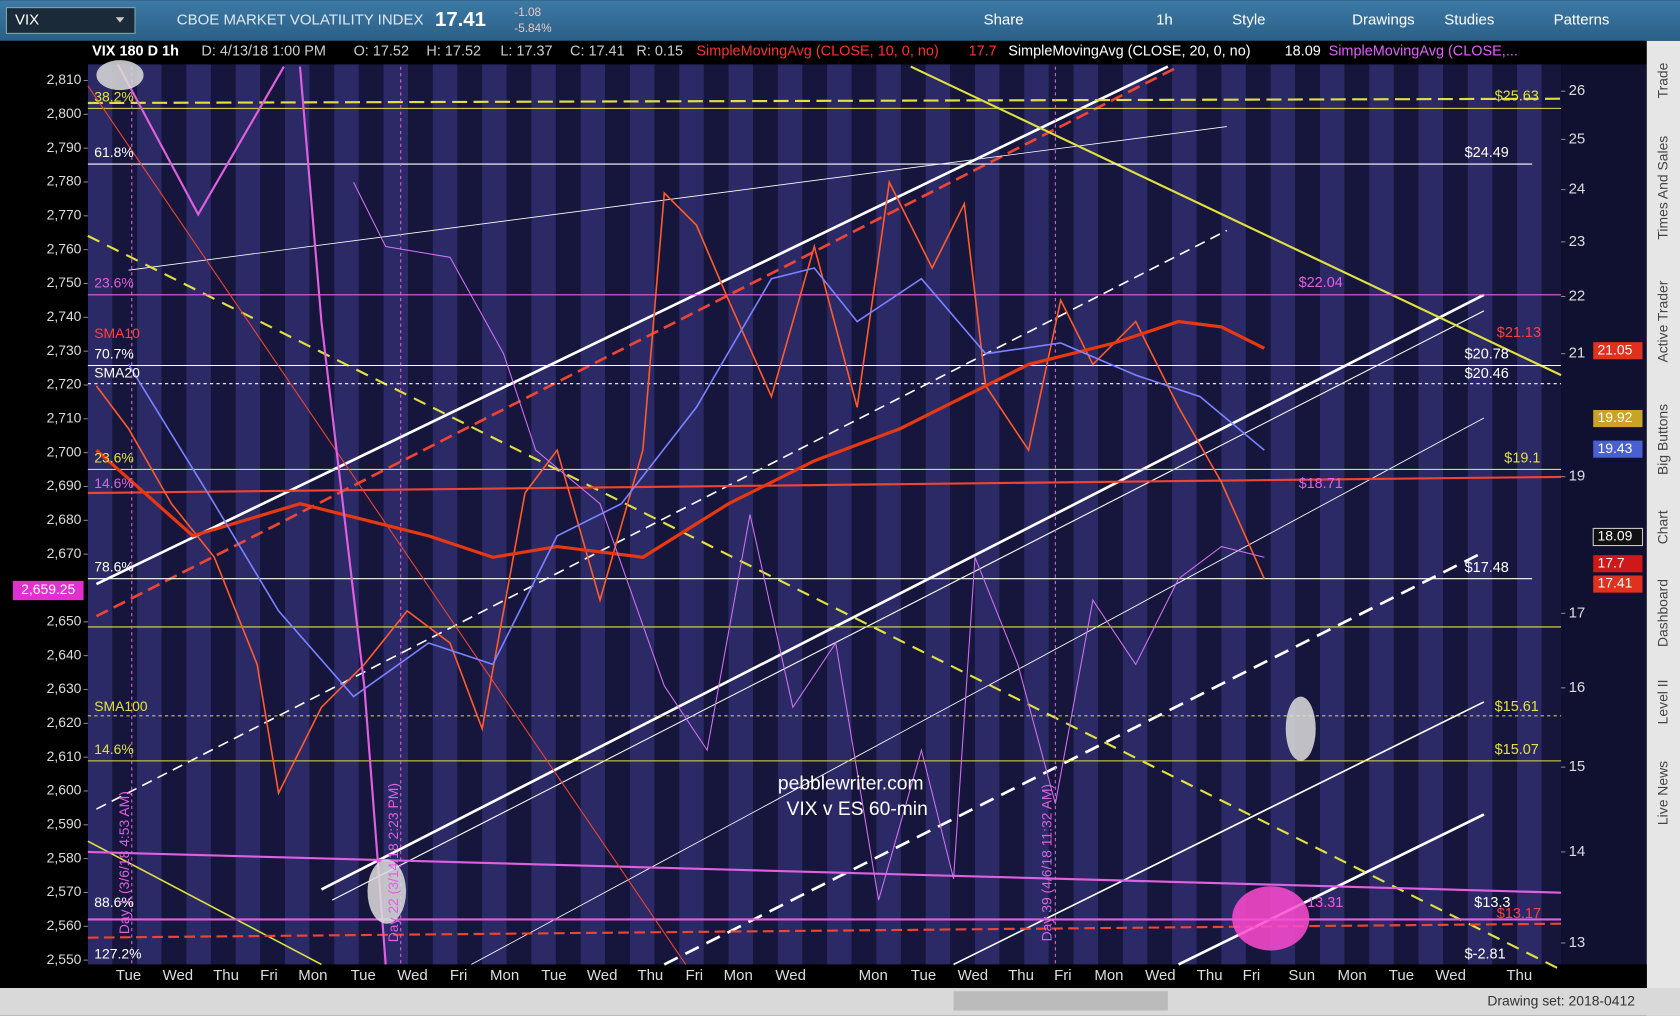 The image size is (1680, 1016). Describe the element at coordinates (117, 333) in the screenshot. I see `fib-label: SMA10` at that location.